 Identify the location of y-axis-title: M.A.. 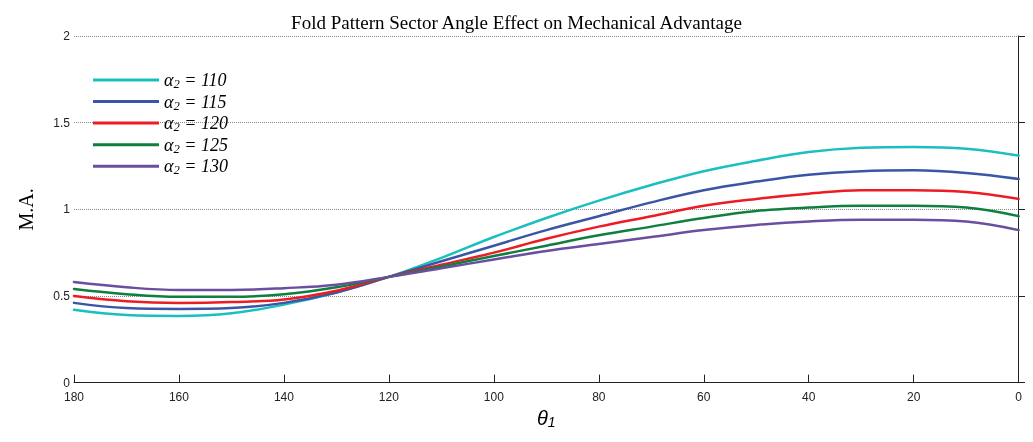
(26, 209).